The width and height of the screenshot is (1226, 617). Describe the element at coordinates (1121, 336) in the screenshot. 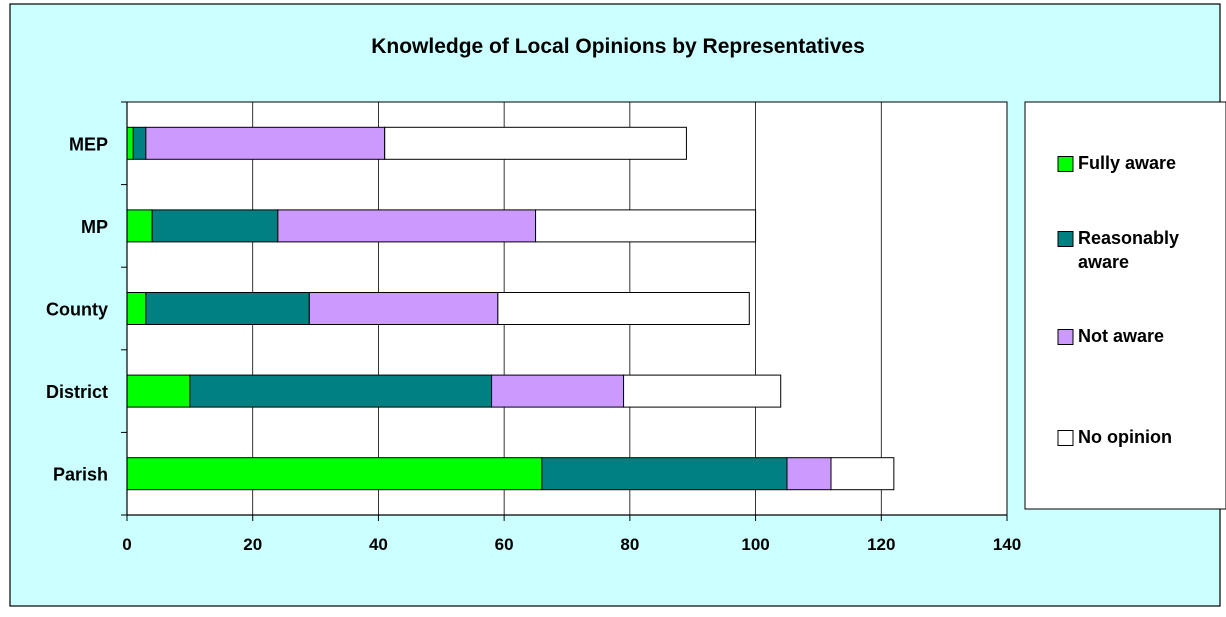

I see `legend-label: Not aware` at that location.